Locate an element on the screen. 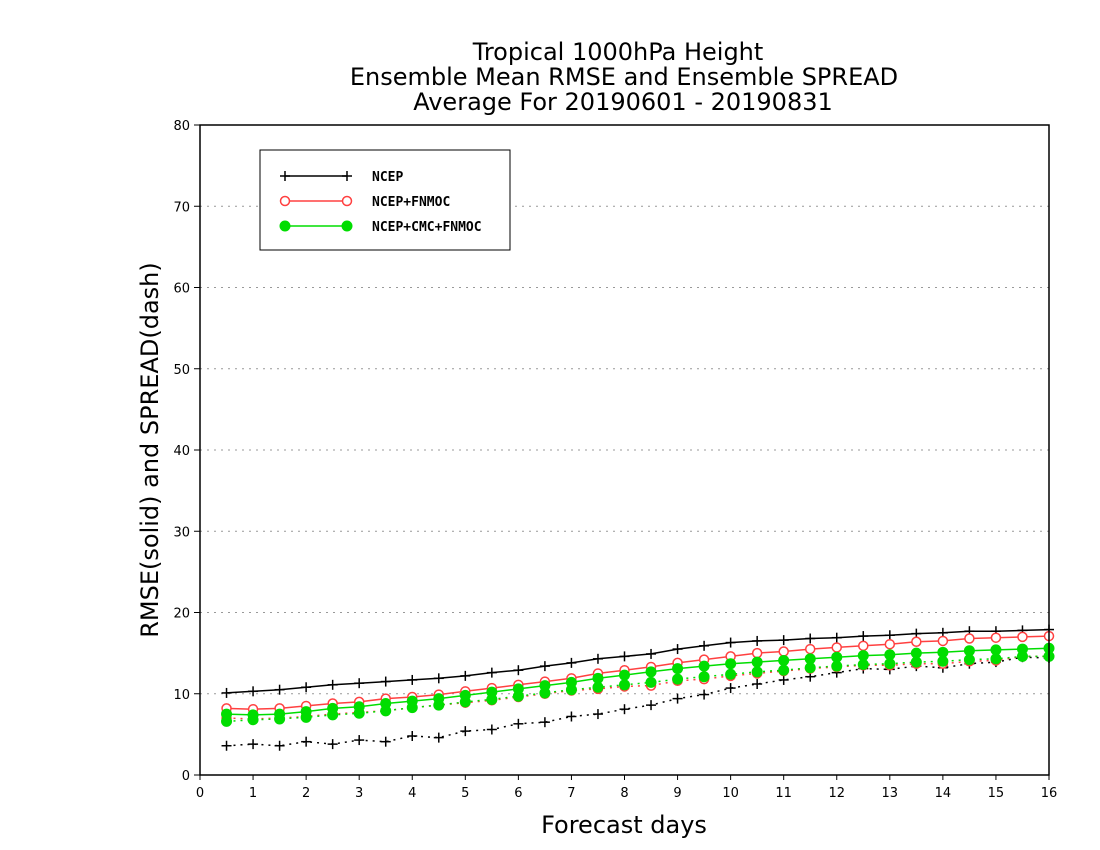 The width and height of the screenshot is (1100, 850). legend: NCEP NCEP+FNMOC NCEP+CMC+FNMOC is located at coordinates (385, 200).